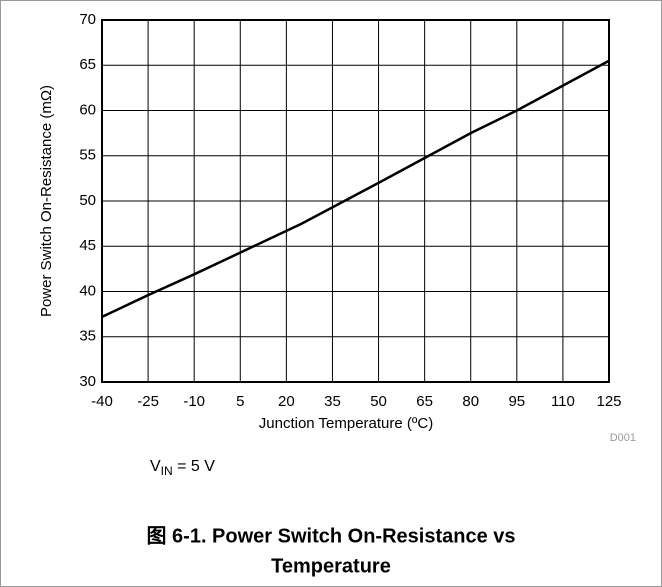 The image size is (662, 587). What do you see at coordinates (46, 201) in the screenshot?
I see `y-axis-label: Power Switch On-Resistance (mΩ)` at bounding box center [46, 201].